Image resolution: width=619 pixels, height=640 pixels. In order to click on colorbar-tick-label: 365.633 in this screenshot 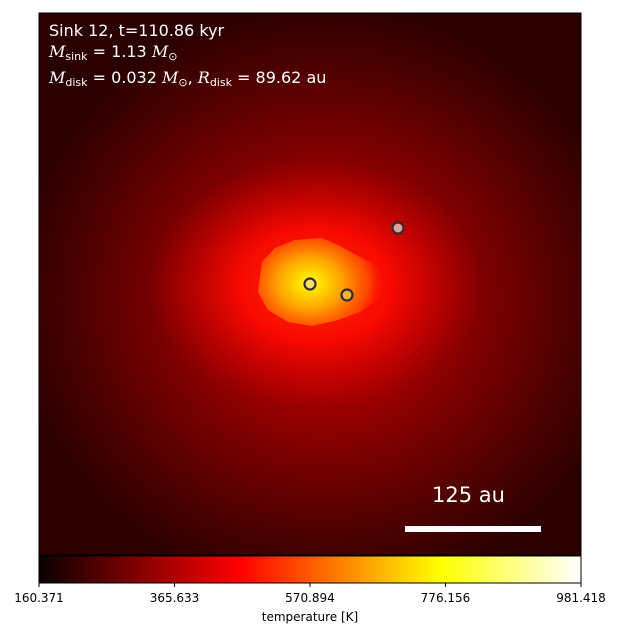, I will do `click(174, 598)`.